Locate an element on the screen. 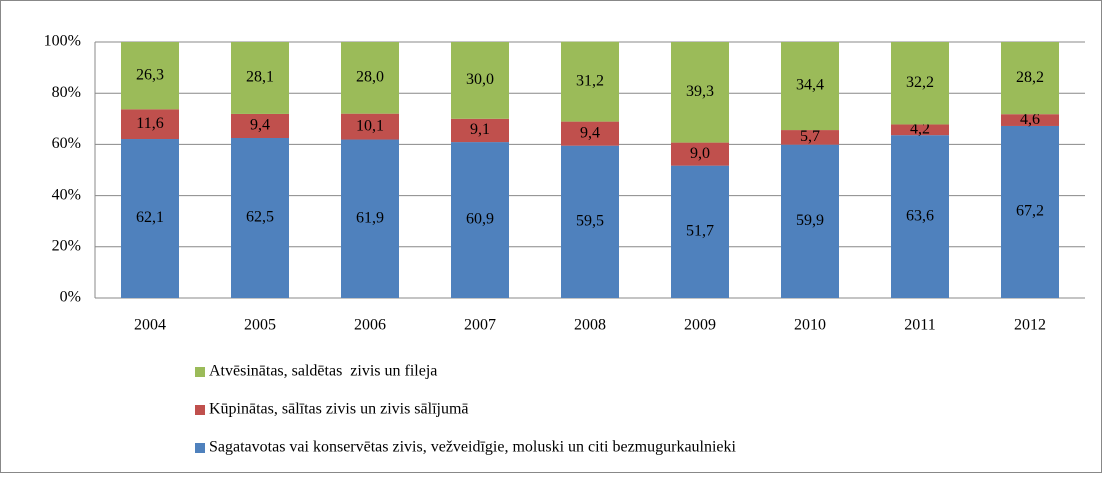  x-tick-label: 2005 is located at coordinates (260, 325).